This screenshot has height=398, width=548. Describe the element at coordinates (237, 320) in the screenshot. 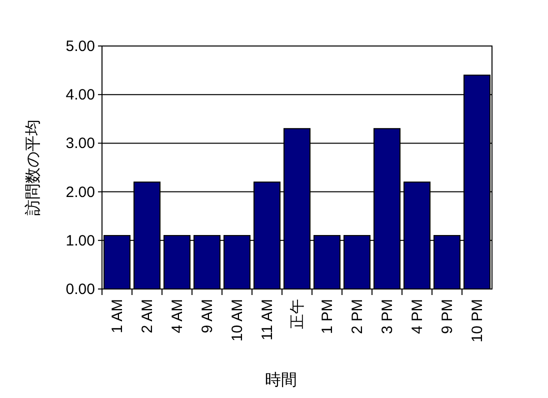

I see `x-tick-label: 10 AM` at that location.